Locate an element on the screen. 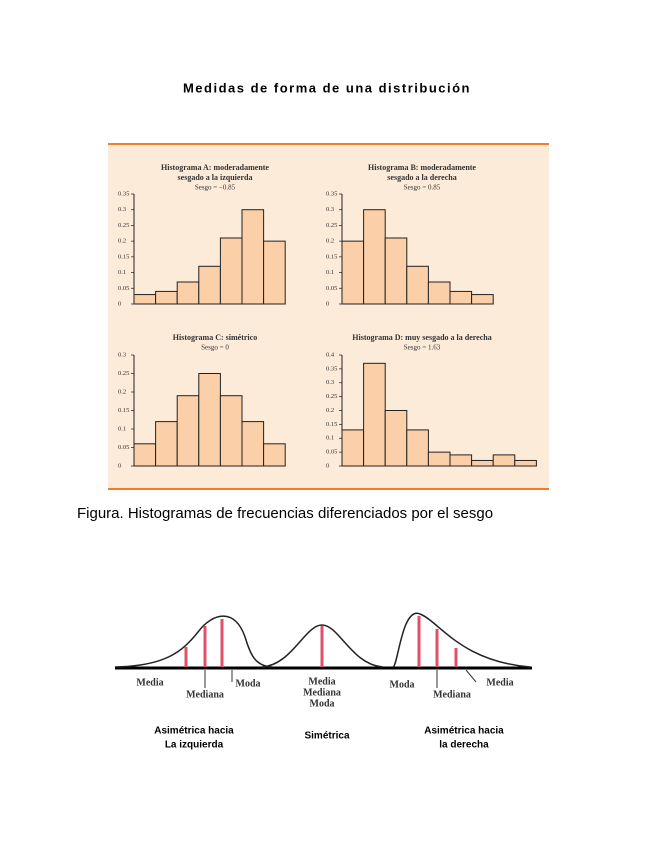 The height and width of the screenshot is (848, 655). histogram-title: Histograma C: simétrico is located at coordinates (215, 337).